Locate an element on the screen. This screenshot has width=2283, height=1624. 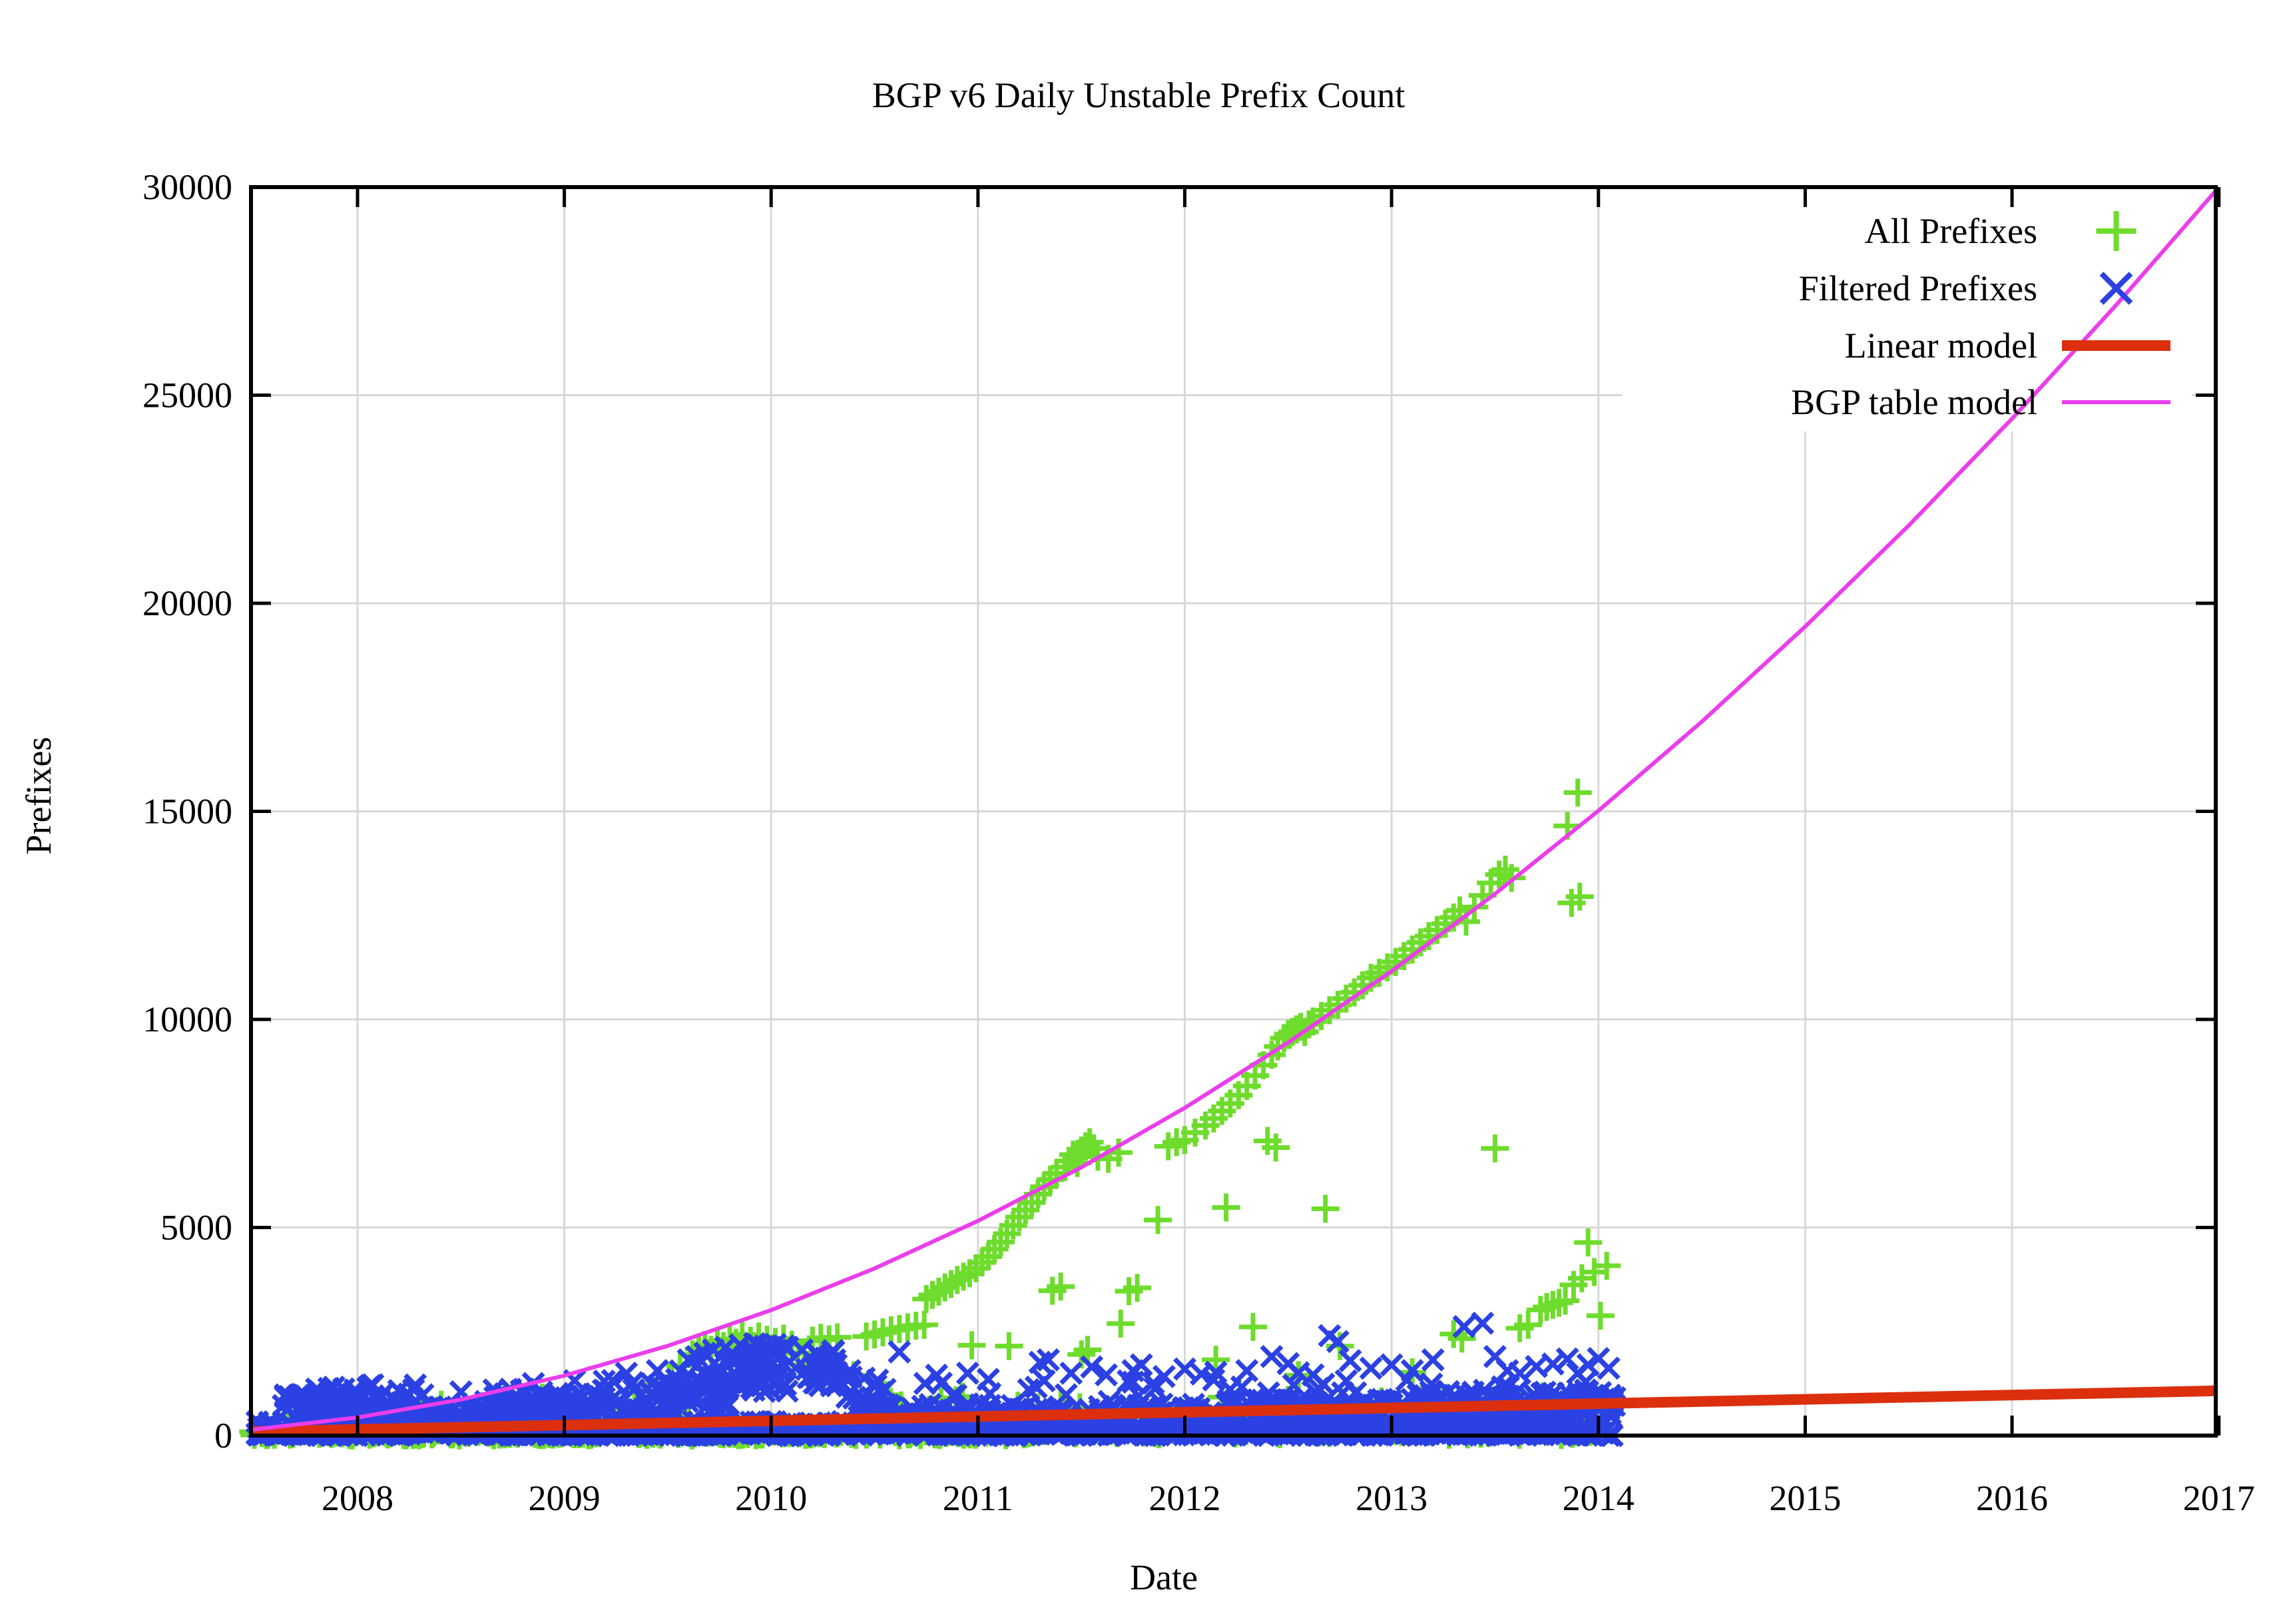
y-axis-label: Prefixes is located at coordinates (39, 795).